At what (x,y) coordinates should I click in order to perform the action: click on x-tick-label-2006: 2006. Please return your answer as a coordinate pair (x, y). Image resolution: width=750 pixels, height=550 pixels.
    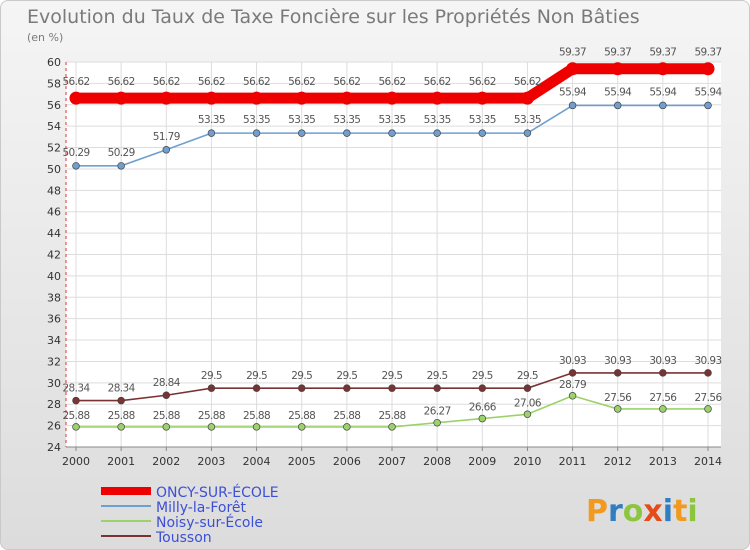
    Looking at the image, I should click on (347, 461).